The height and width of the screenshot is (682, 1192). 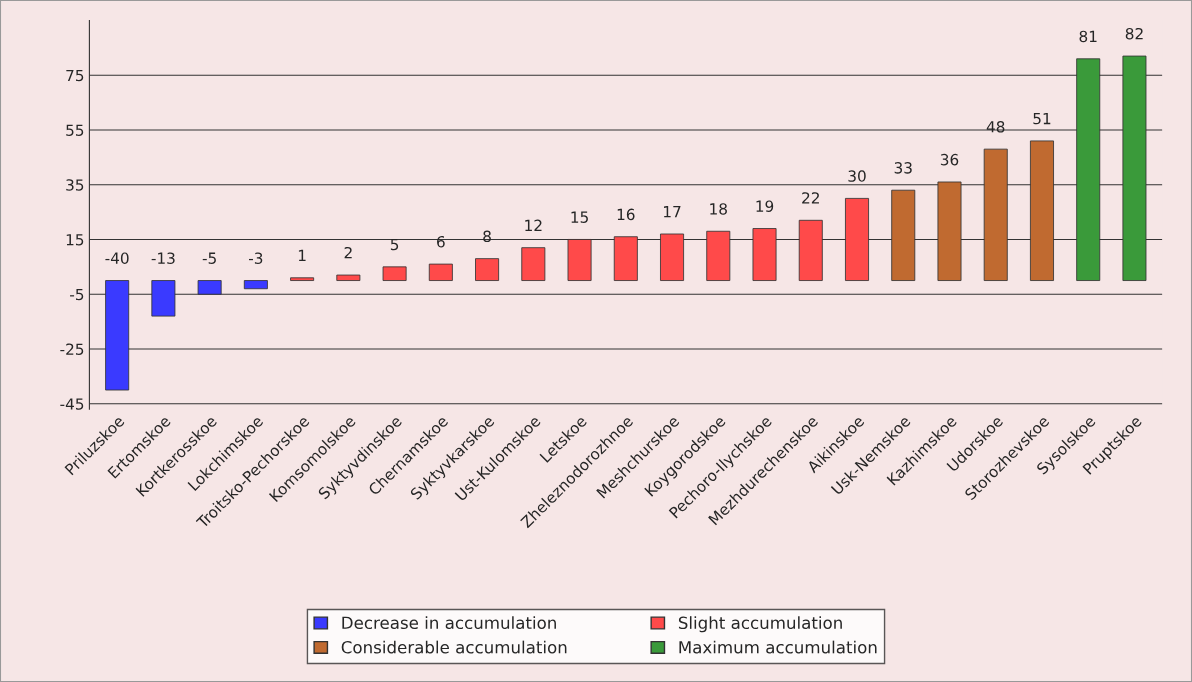 What do you see at coordinates (995, 127) in the screenshot?
I see `data-label: 48` at bounding box center [995, 127].